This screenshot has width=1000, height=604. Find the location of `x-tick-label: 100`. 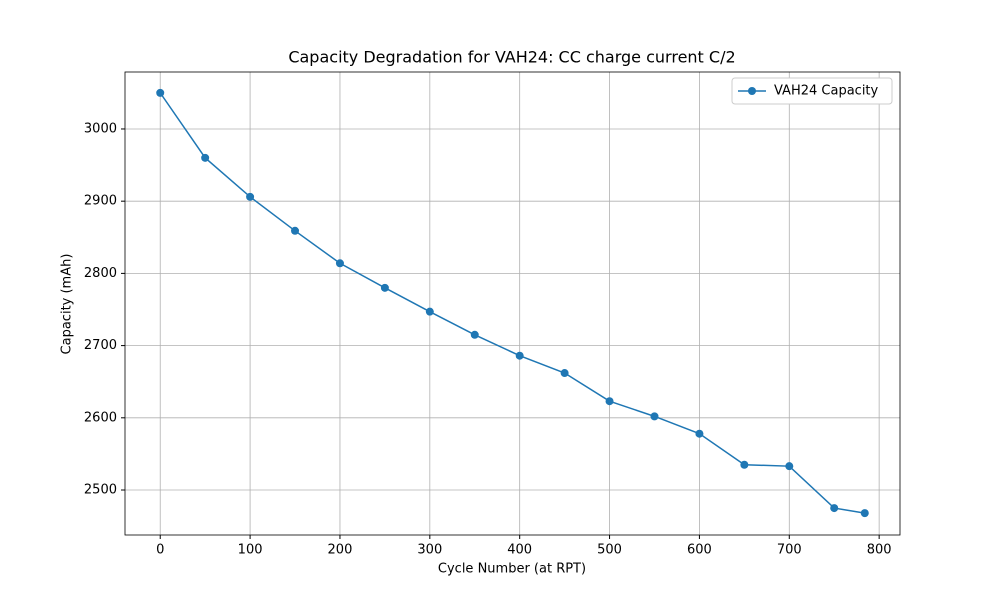

x-tick-label: 100 is located at coordinates (250, 550).